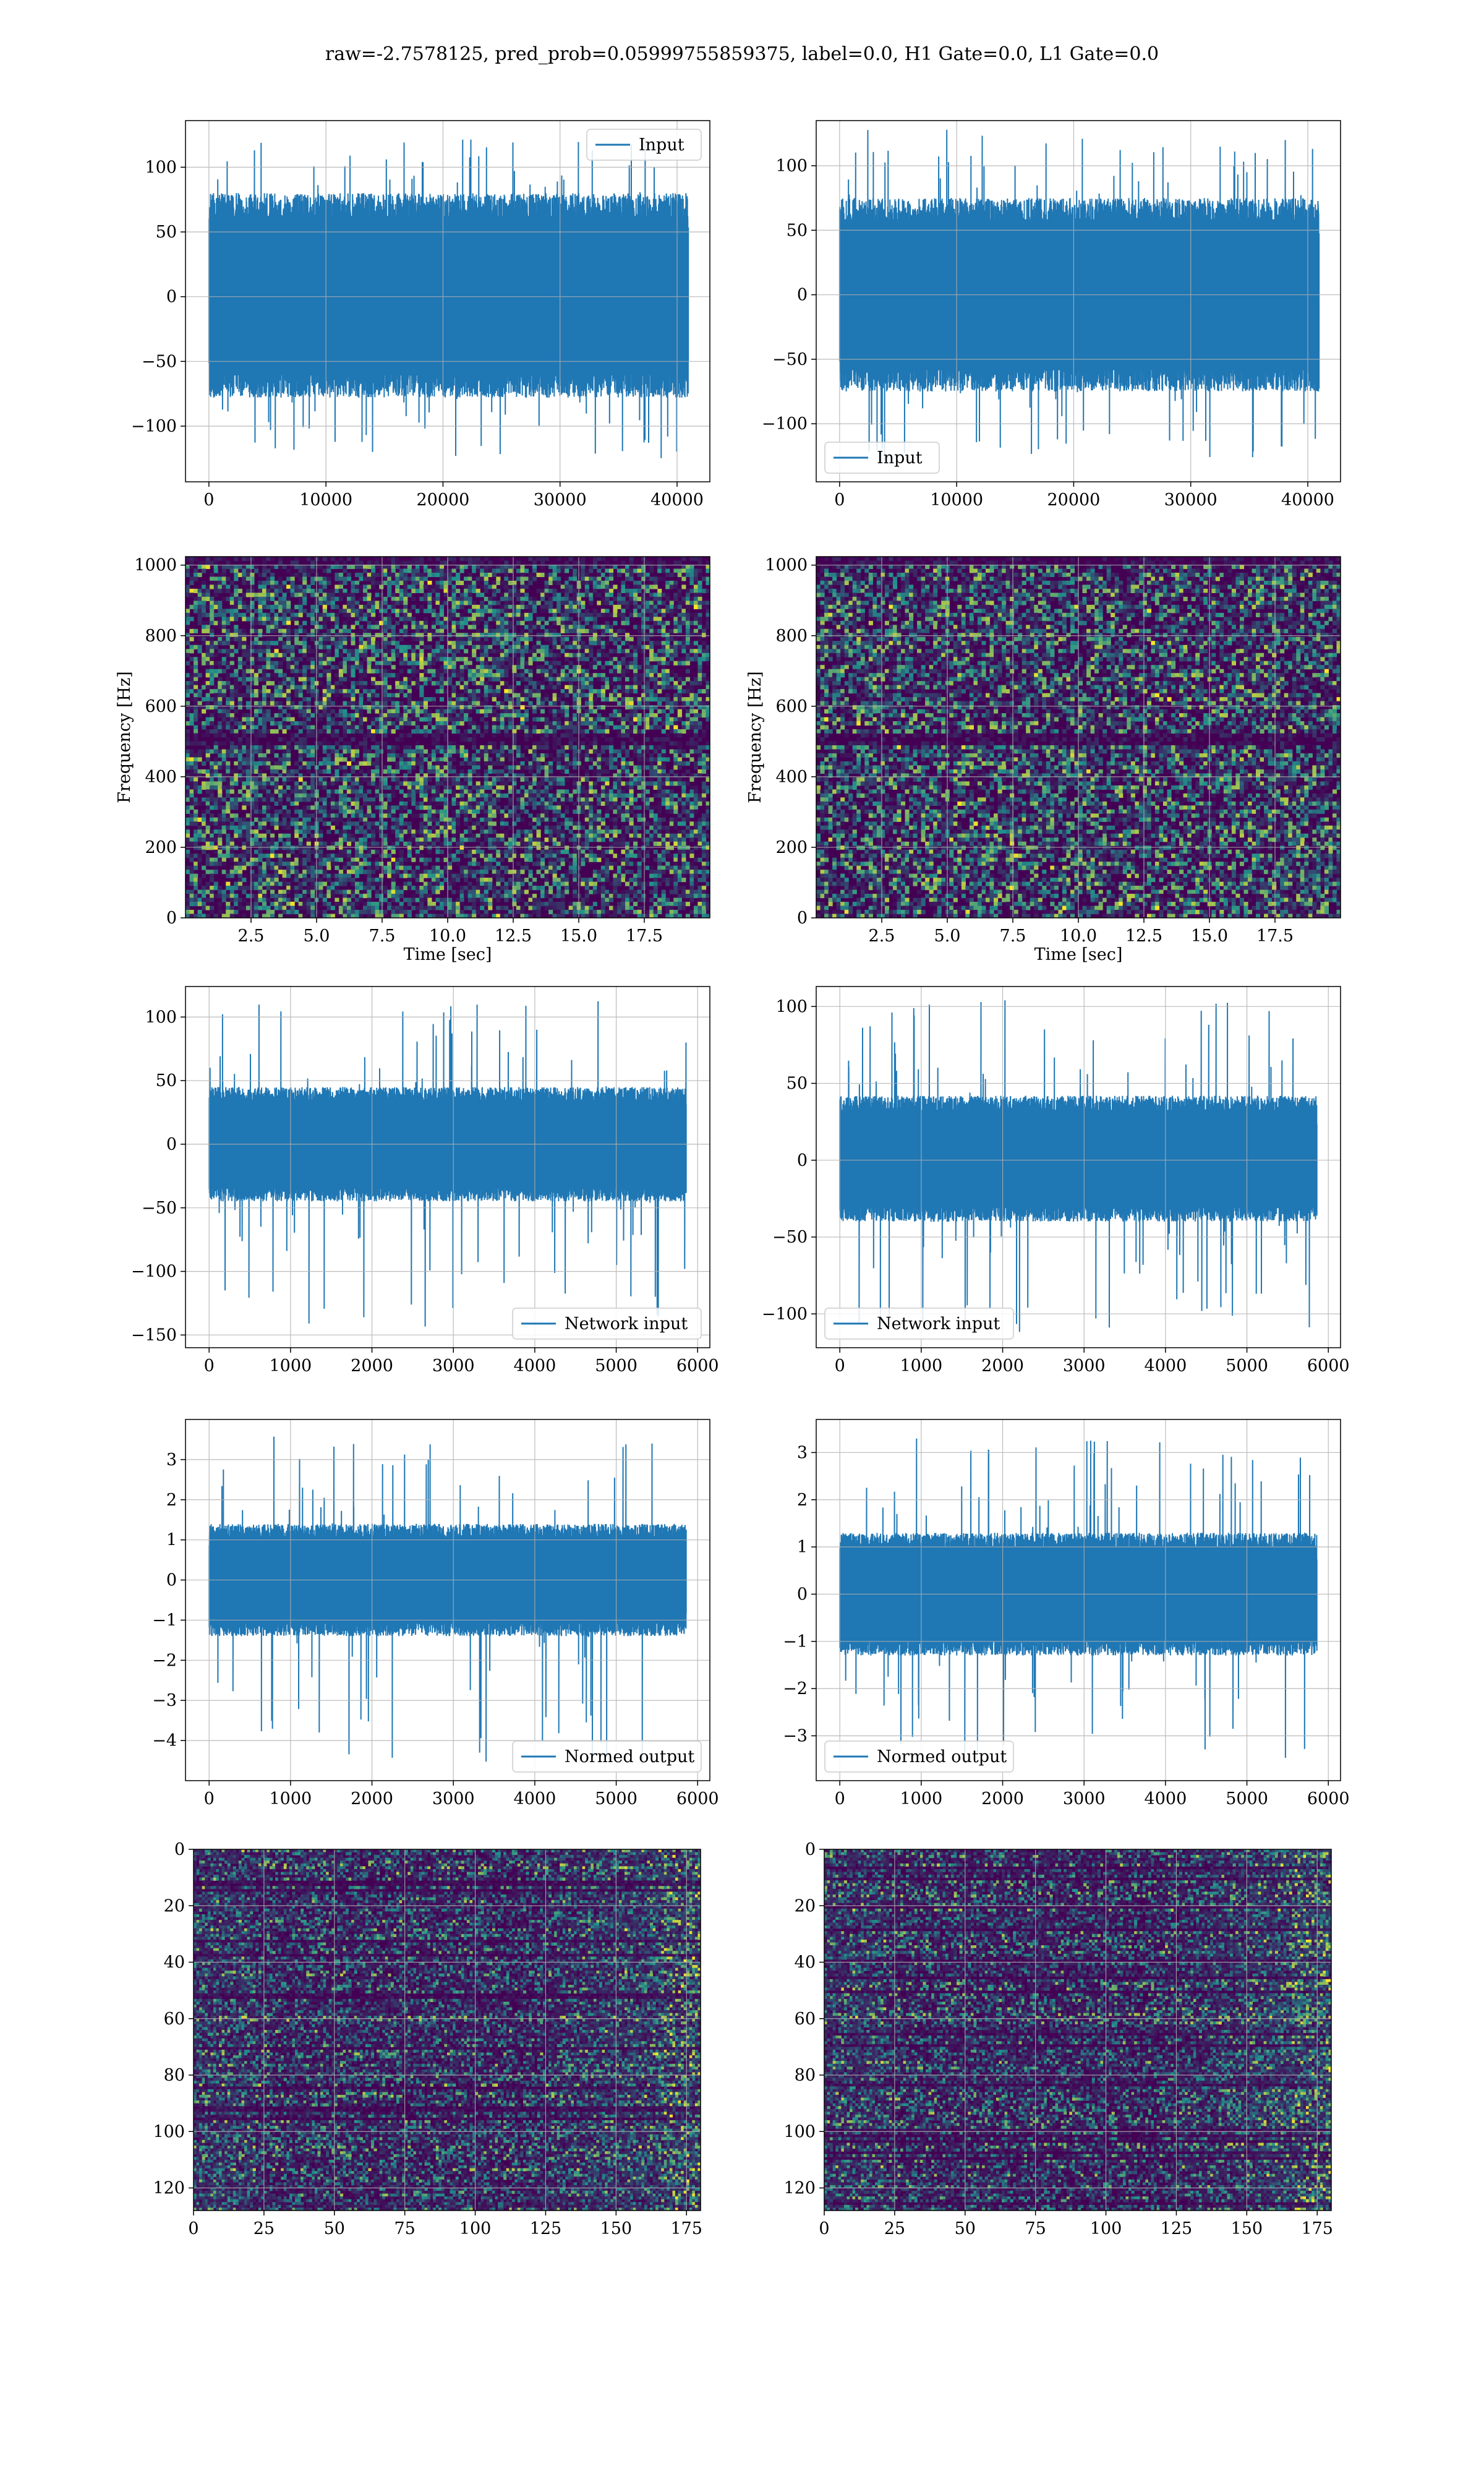 The height and width of the screenshot is (2474, 1484). I want to click on x-tick-label: 7.5, so click(382, 936).